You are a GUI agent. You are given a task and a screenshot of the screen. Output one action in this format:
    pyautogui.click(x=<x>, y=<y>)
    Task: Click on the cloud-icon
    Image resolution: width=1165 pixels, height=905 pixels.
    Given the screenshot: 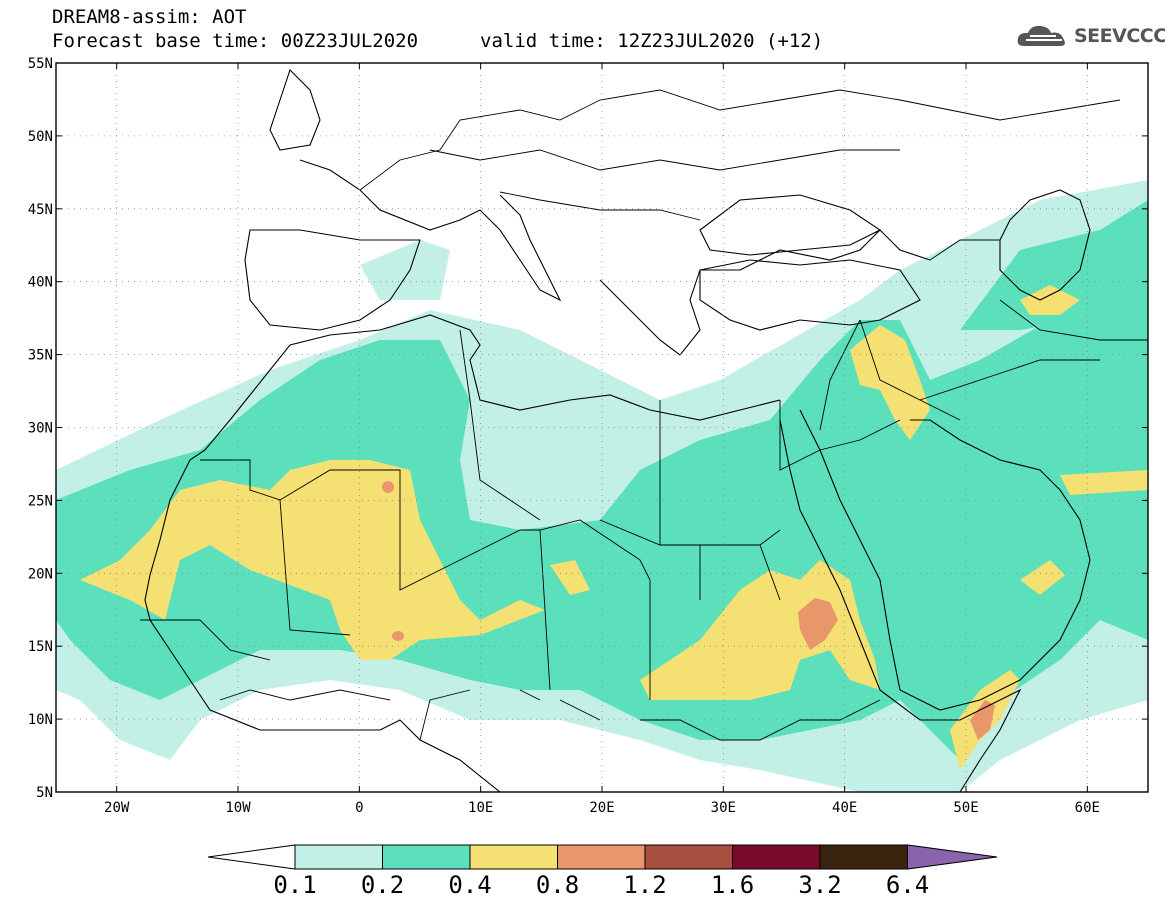 What is the action you would take?
    pyautogui.click(x=1041, y=35)
    